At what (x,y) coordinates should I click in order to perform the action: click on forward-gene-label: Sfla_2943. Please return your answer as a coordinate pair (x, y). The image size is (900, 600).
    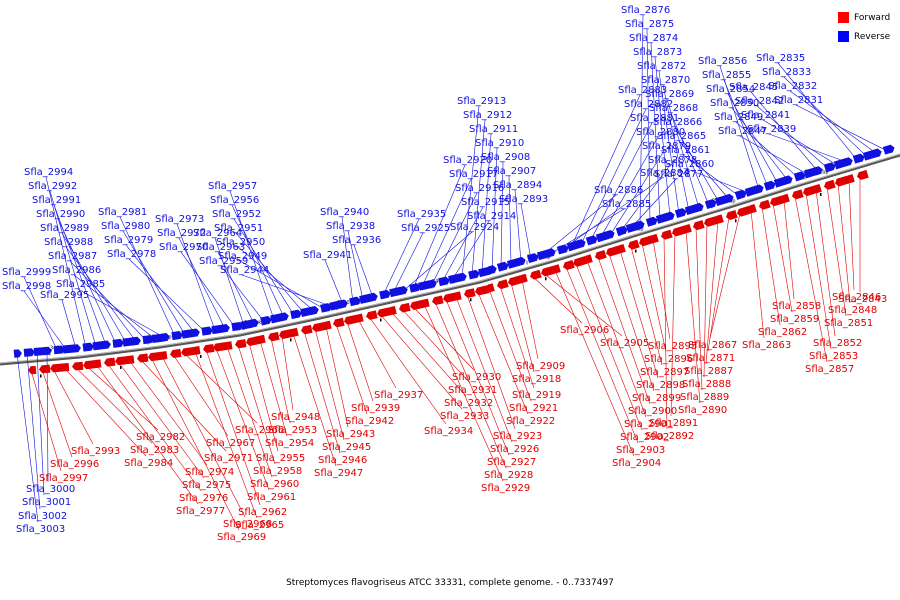
    Looking at the image, I should click on (350, 434).